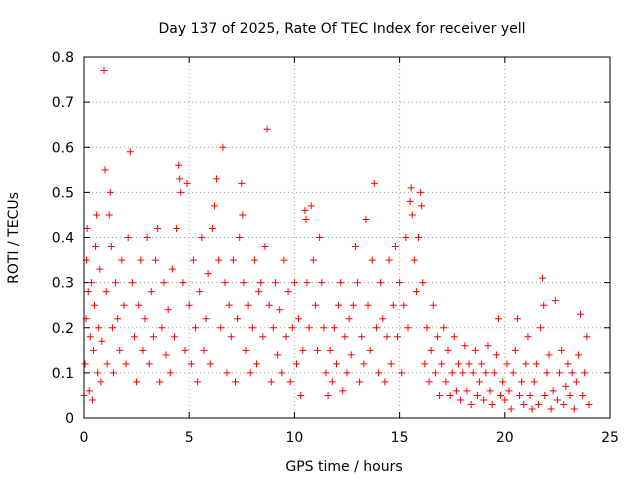 The width and height of the screenshot is (640, 480). Describe the element at coordinates (400, 438) in the screenshot. I see `x-tick-label: 15` at that location.